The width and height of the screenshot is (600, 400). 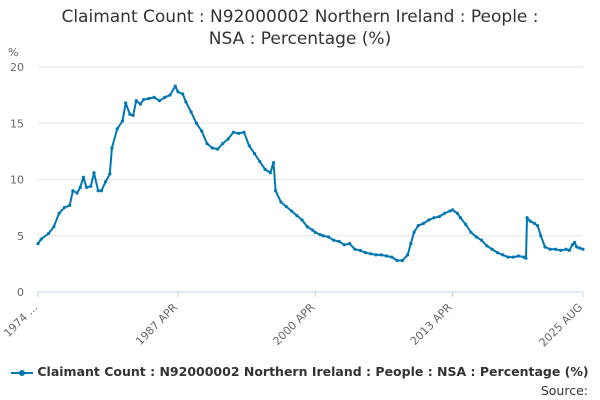 What do you see at coordinates (20, 236) in the screenshot?
I see `y-tick-label: 5` at bounding box center [20, 236].